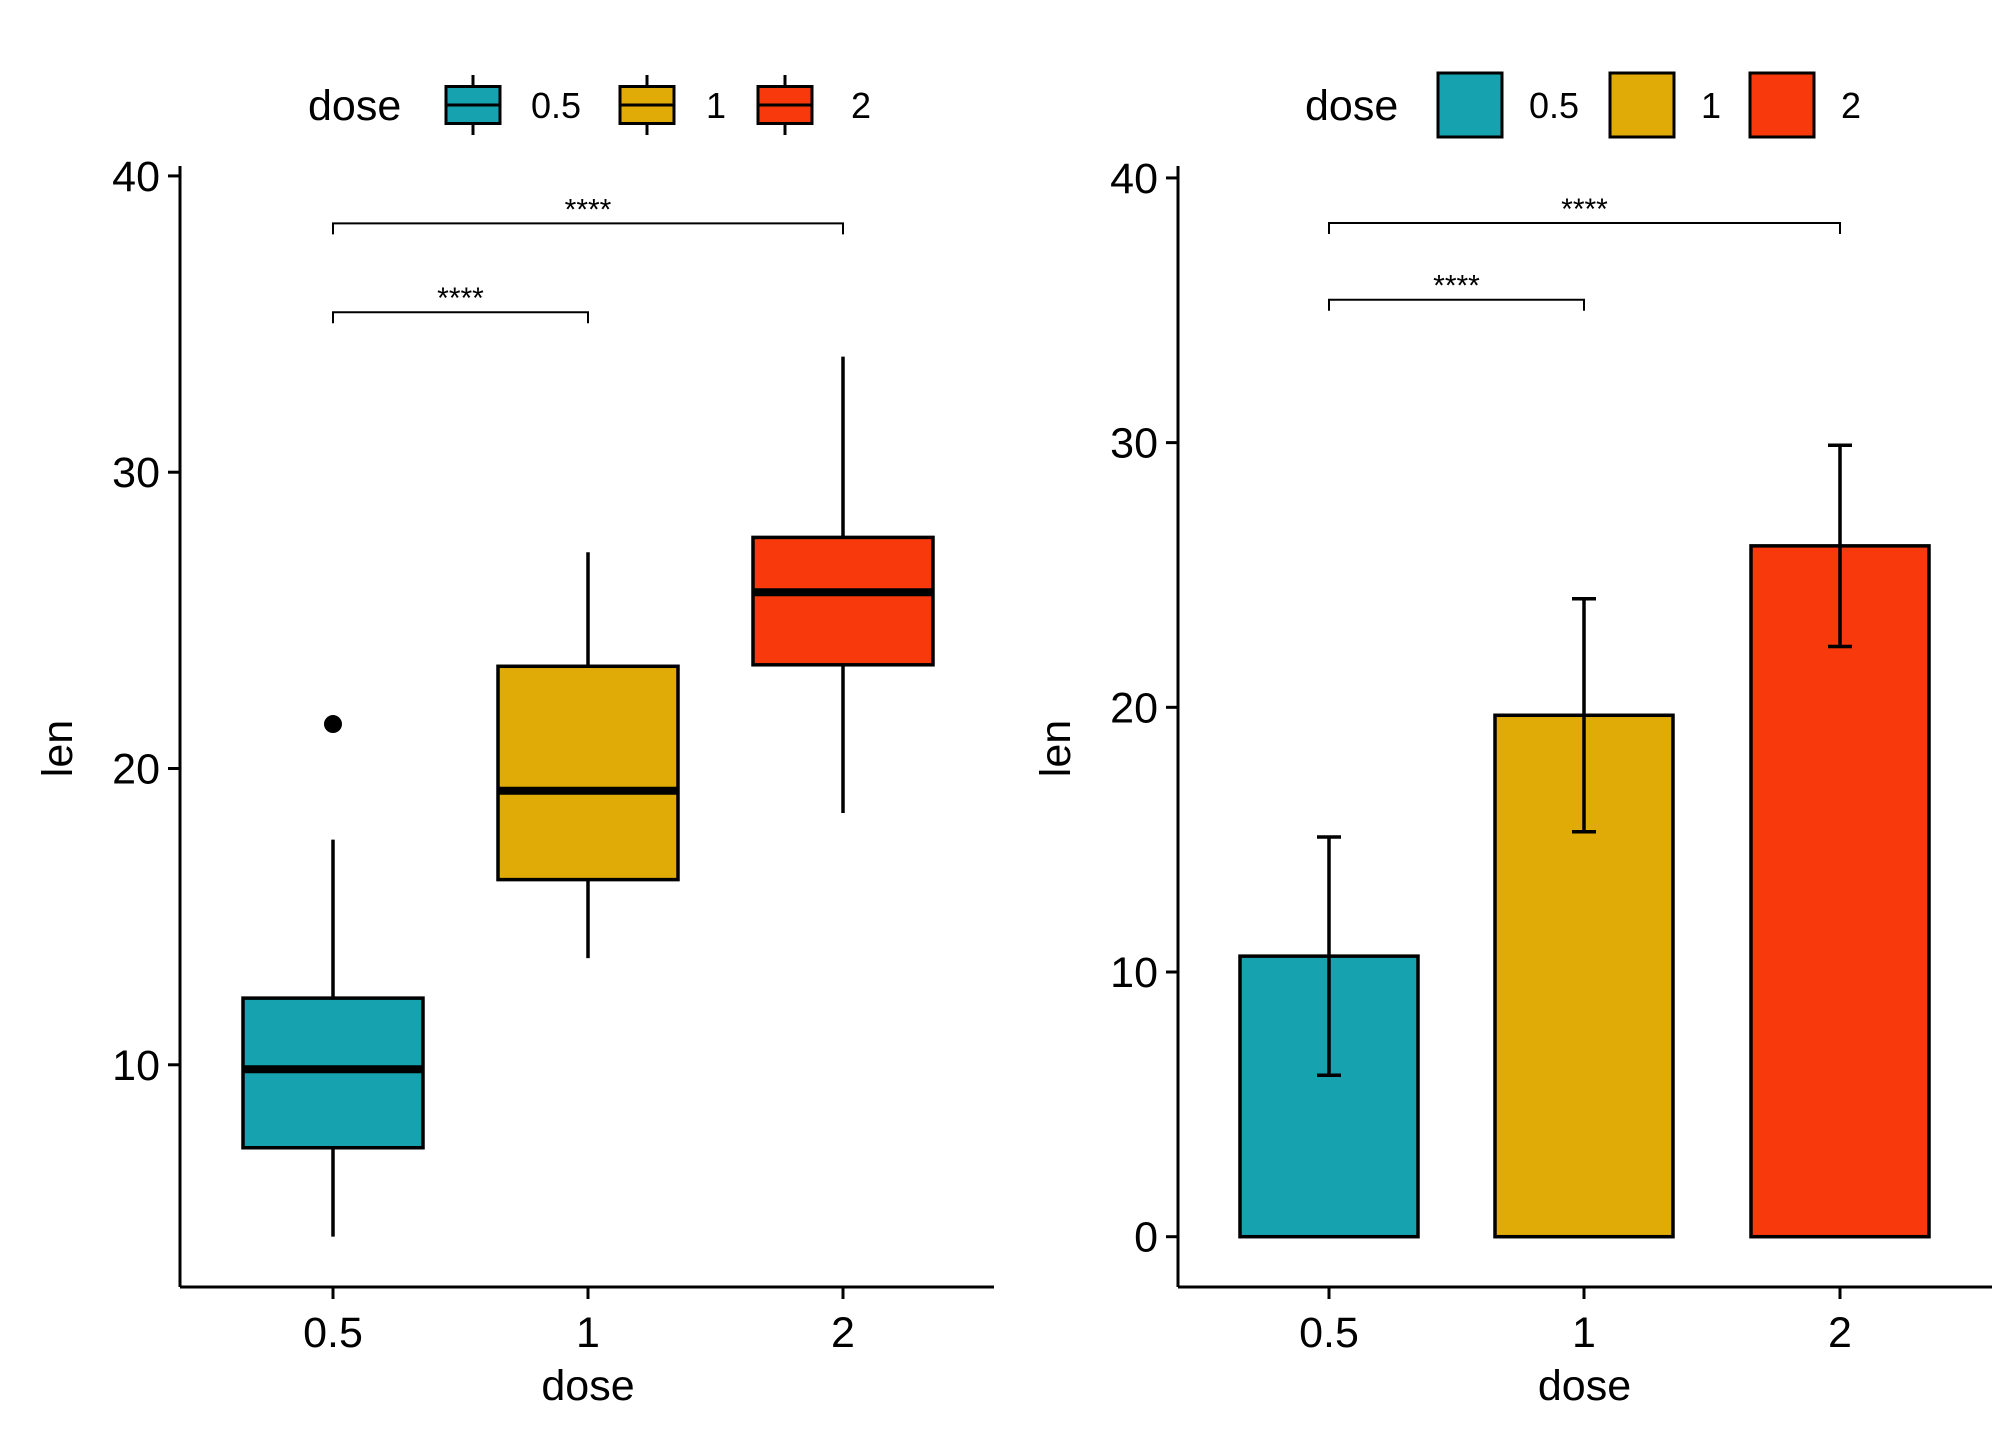 The image size is (2016, 1440). I want to click on y-tick-label: 0, so click(1146, 1238).